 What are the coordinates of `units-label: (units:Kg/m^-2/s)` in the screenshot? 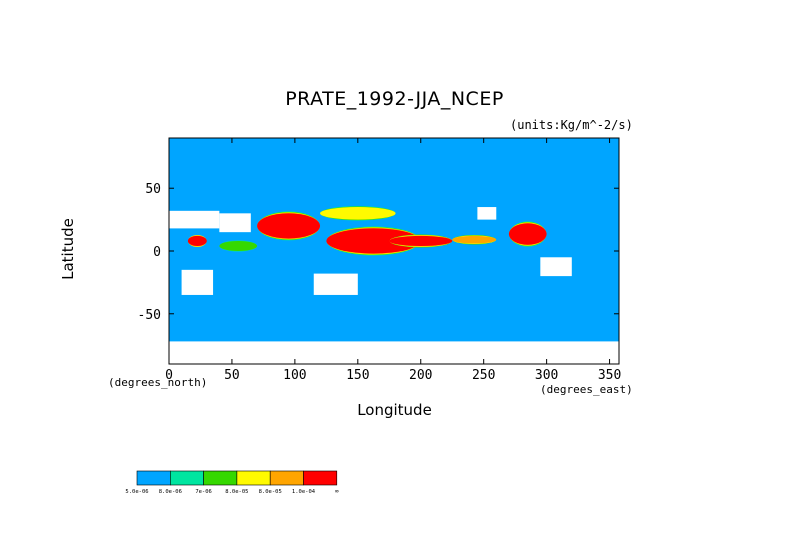 It's located at (571, 125).